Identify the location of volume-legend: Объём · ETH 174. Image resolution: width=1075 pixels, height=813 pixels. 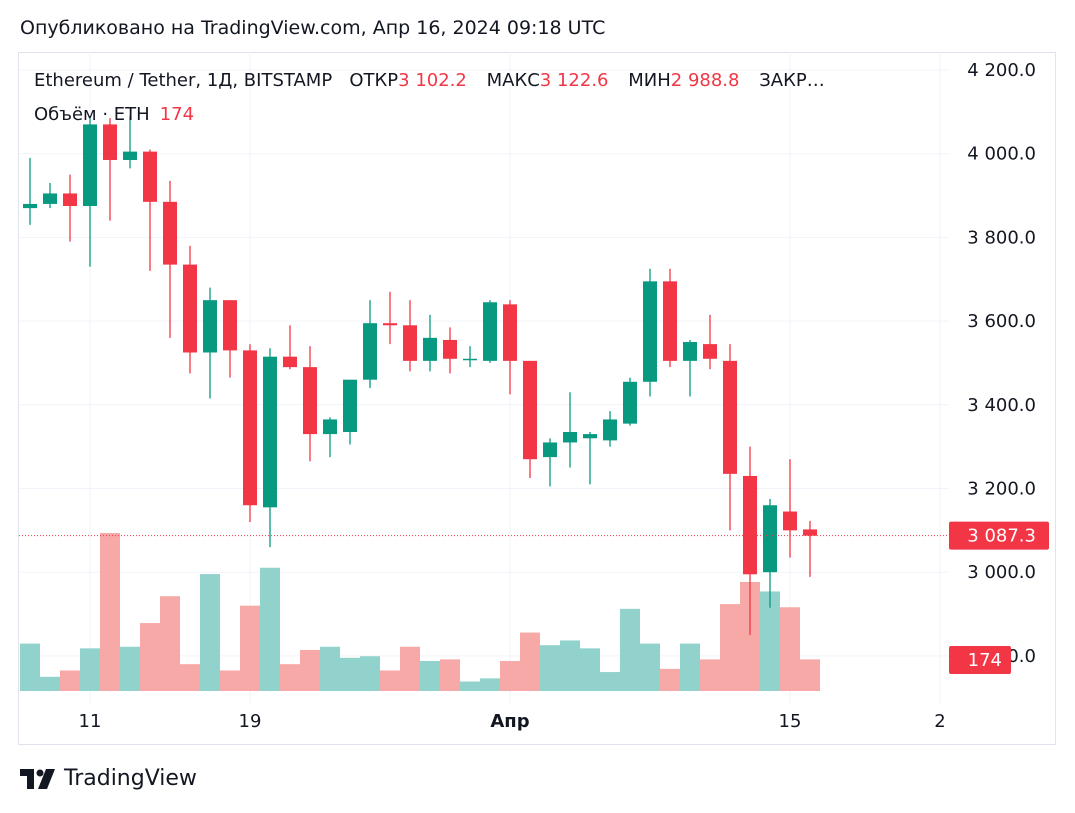
(114, 114).